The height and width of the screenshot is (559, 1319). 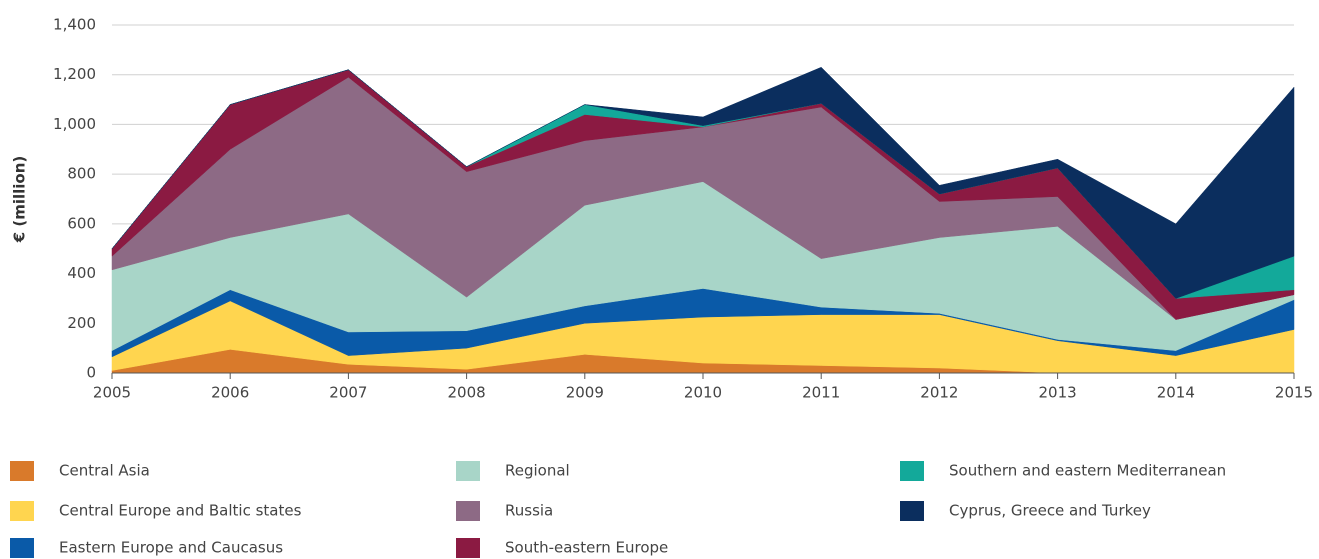 I want to click on legend-label: Cyprus, Greece and Turkey, so click(x=1050, y=511).